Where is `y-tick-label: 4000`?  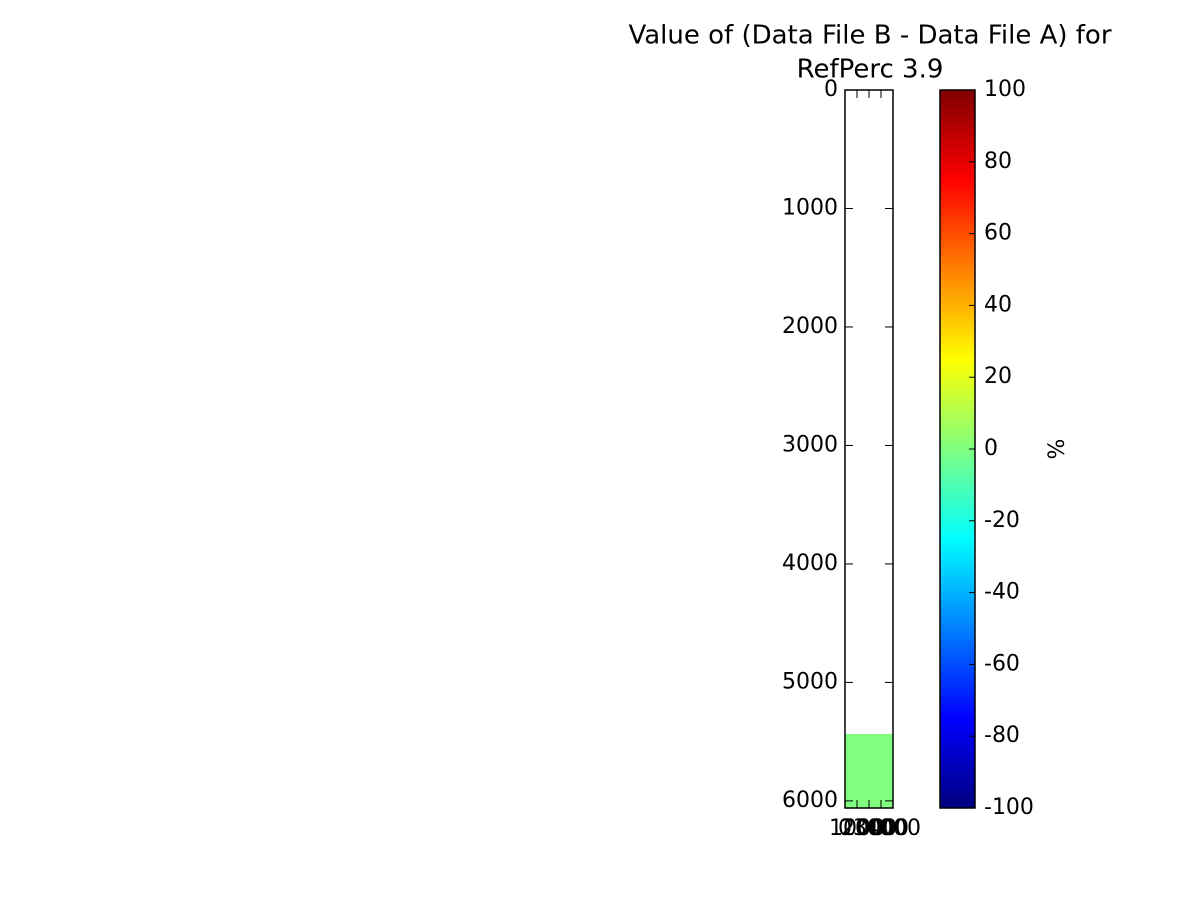
y-tick-label: 4000 is located at coordinates (810, 563).